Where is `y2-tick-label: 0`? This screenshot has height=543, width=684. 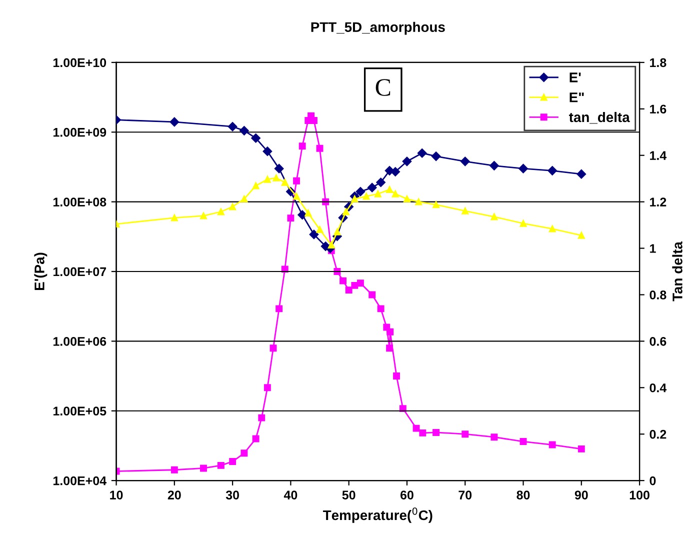
y2-tick-label: 0 is located at coordinates (653, 481).